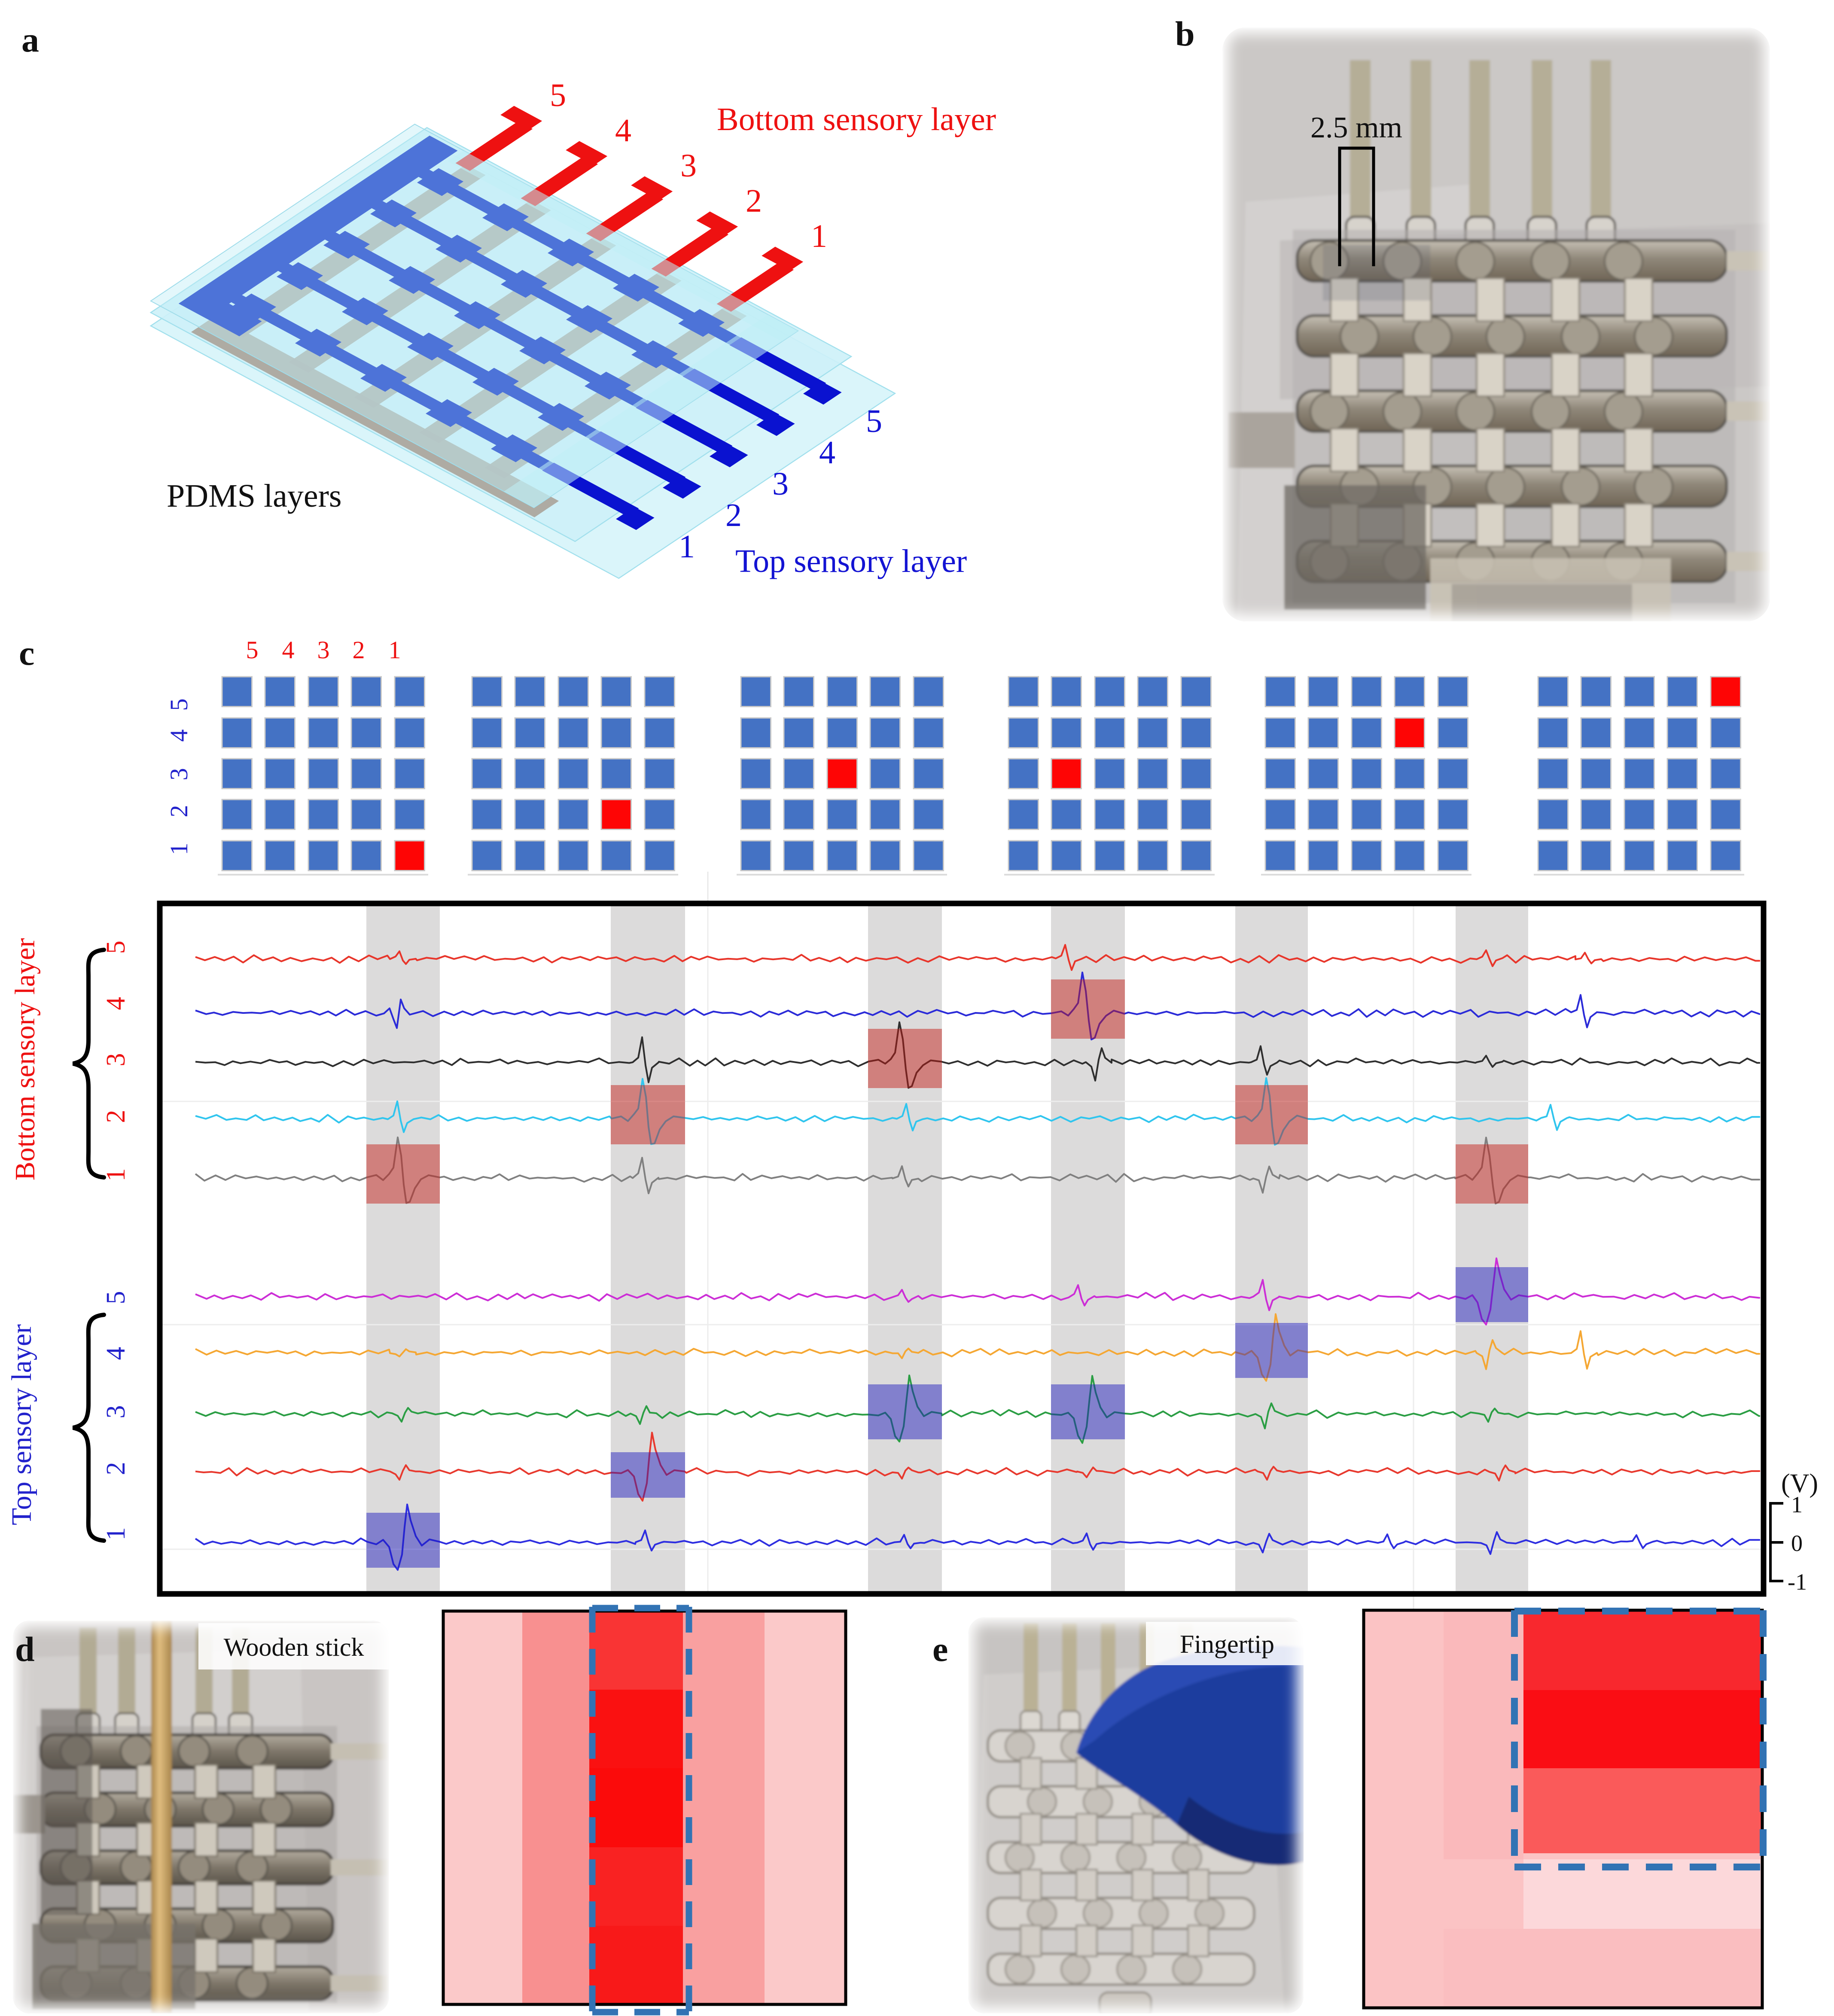  I want to click on svg-text: (V), so click(1799, 1483).